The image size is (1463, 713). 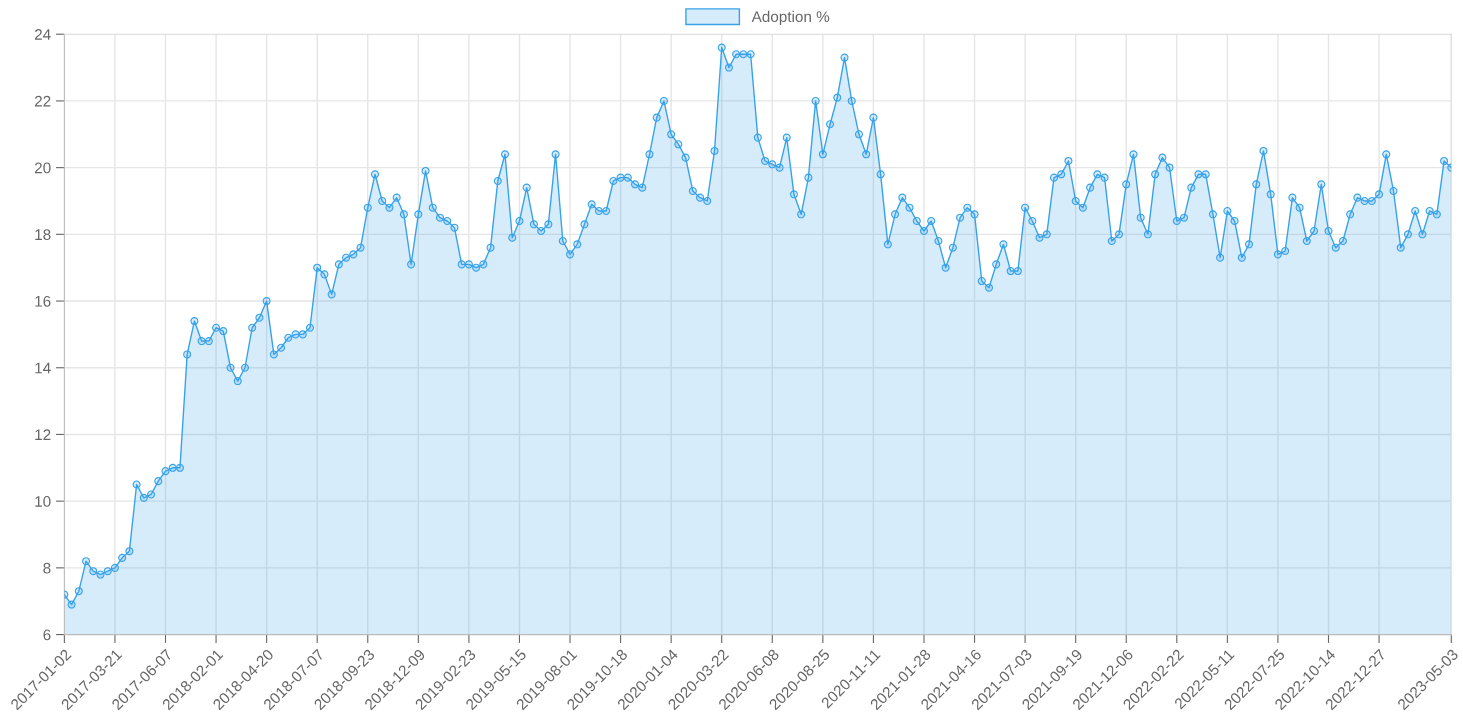 I want to click on y-tick-label: 8, so click(x=47, y=568).